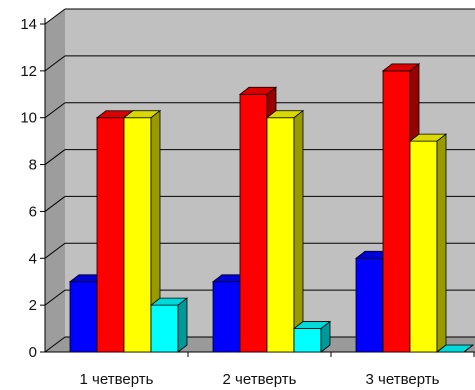 The image size is (475, 390). Describe the element at coordinates (33, 352) in the screenshot. I see `y-tick-label: 0` at that location.